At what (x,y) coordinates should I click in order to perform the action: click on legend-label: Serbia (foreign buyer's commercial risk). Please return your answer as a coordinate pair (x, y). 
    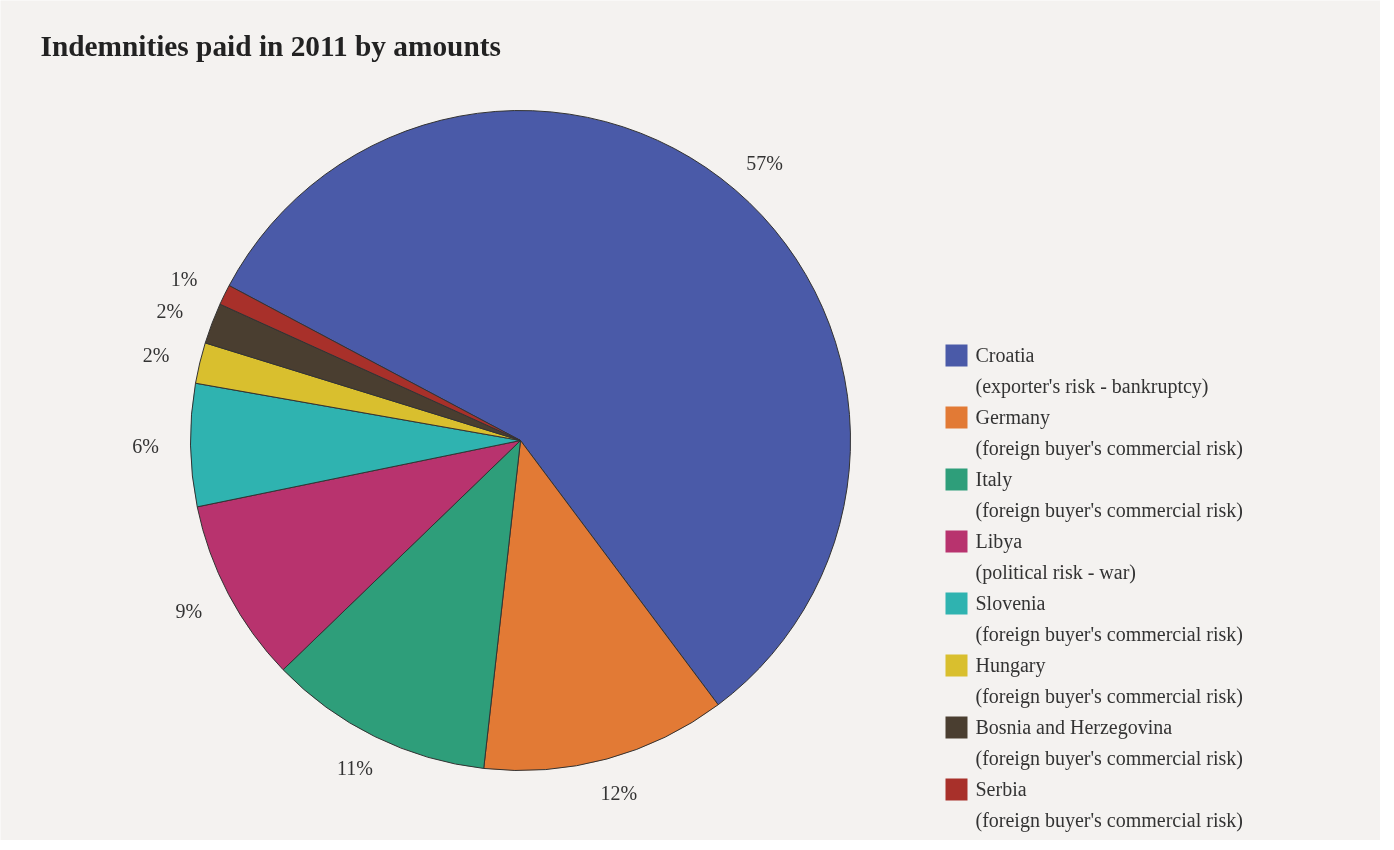
    Looking at the image, I should click on (1109, 805).